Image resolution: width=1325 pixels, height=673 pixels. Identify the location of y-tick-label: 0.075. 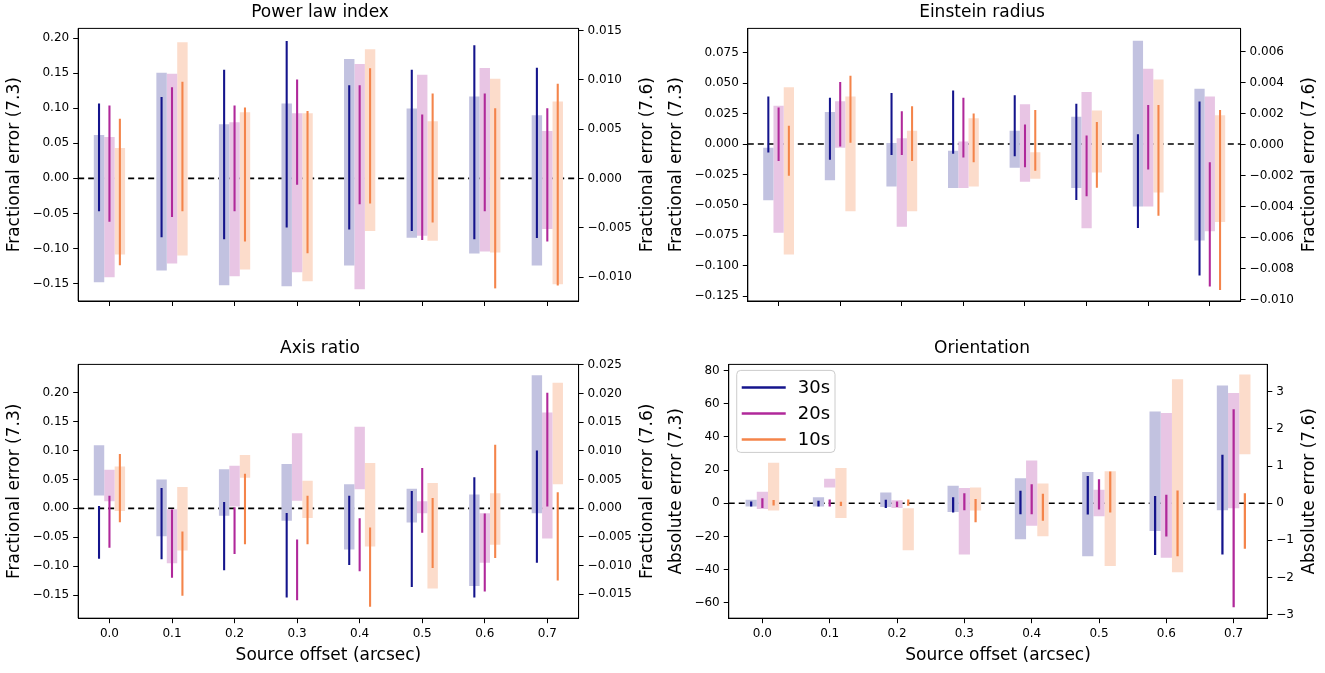
(721, 51).